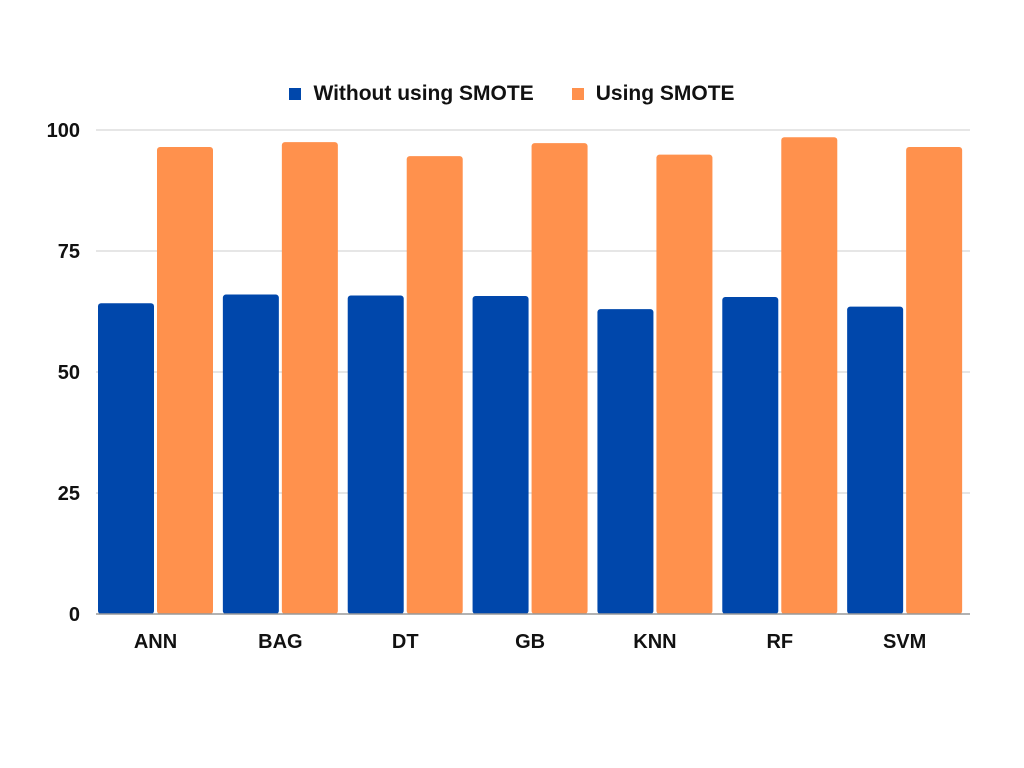 The image size is (1024, 768). Describe the element at coordinates (750, 455) in the screenshot. I see `bar-rf-without-smote` at that location.